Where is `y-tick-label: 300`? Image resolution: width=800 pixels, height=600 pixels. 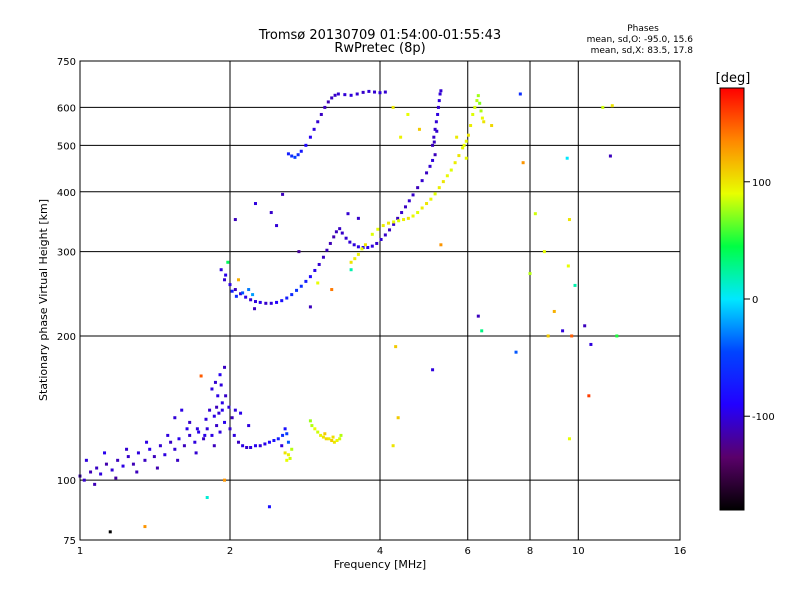
y-tick-label: 300 is located at coordinates (66, 253).